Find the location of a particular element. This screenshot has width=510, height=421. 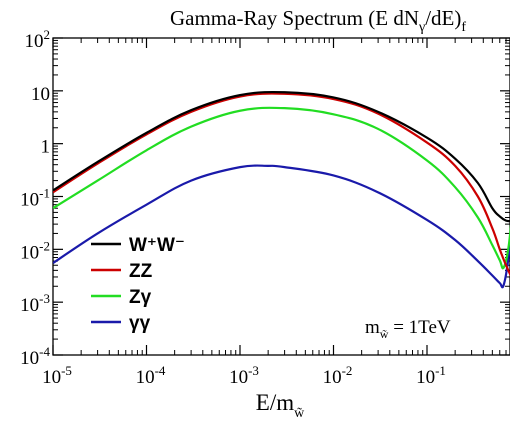

x-axis-label: E/mw̃ is located at coordinates (280, 405).